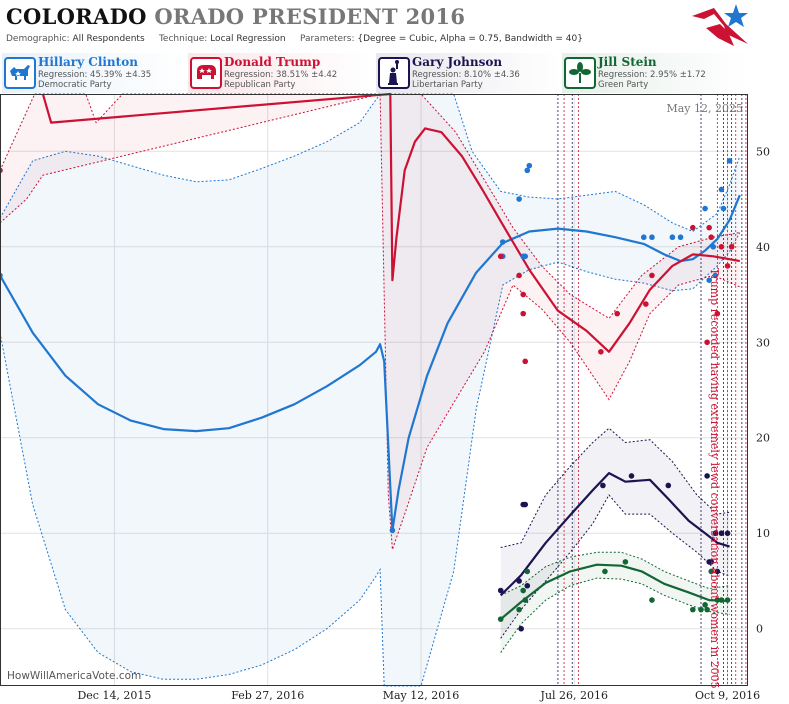  I want to click on johnson-lower-bound, so click(615, 566).